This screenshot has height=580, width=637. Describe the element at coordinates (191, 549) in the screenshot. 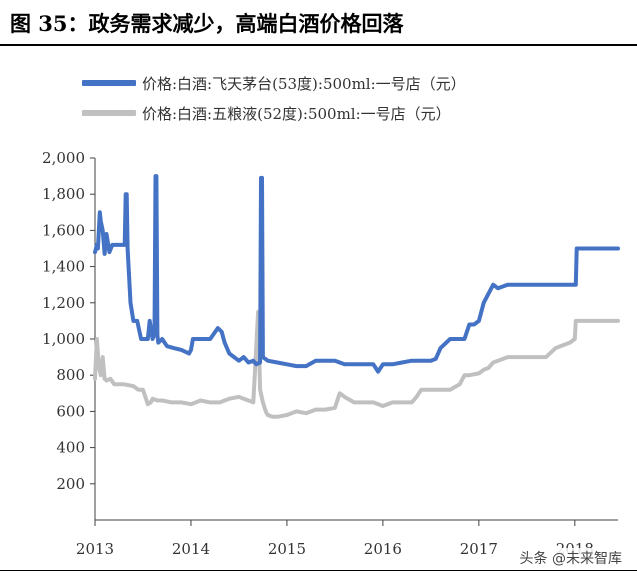

I see `x-tick-label: 2014` at that location.